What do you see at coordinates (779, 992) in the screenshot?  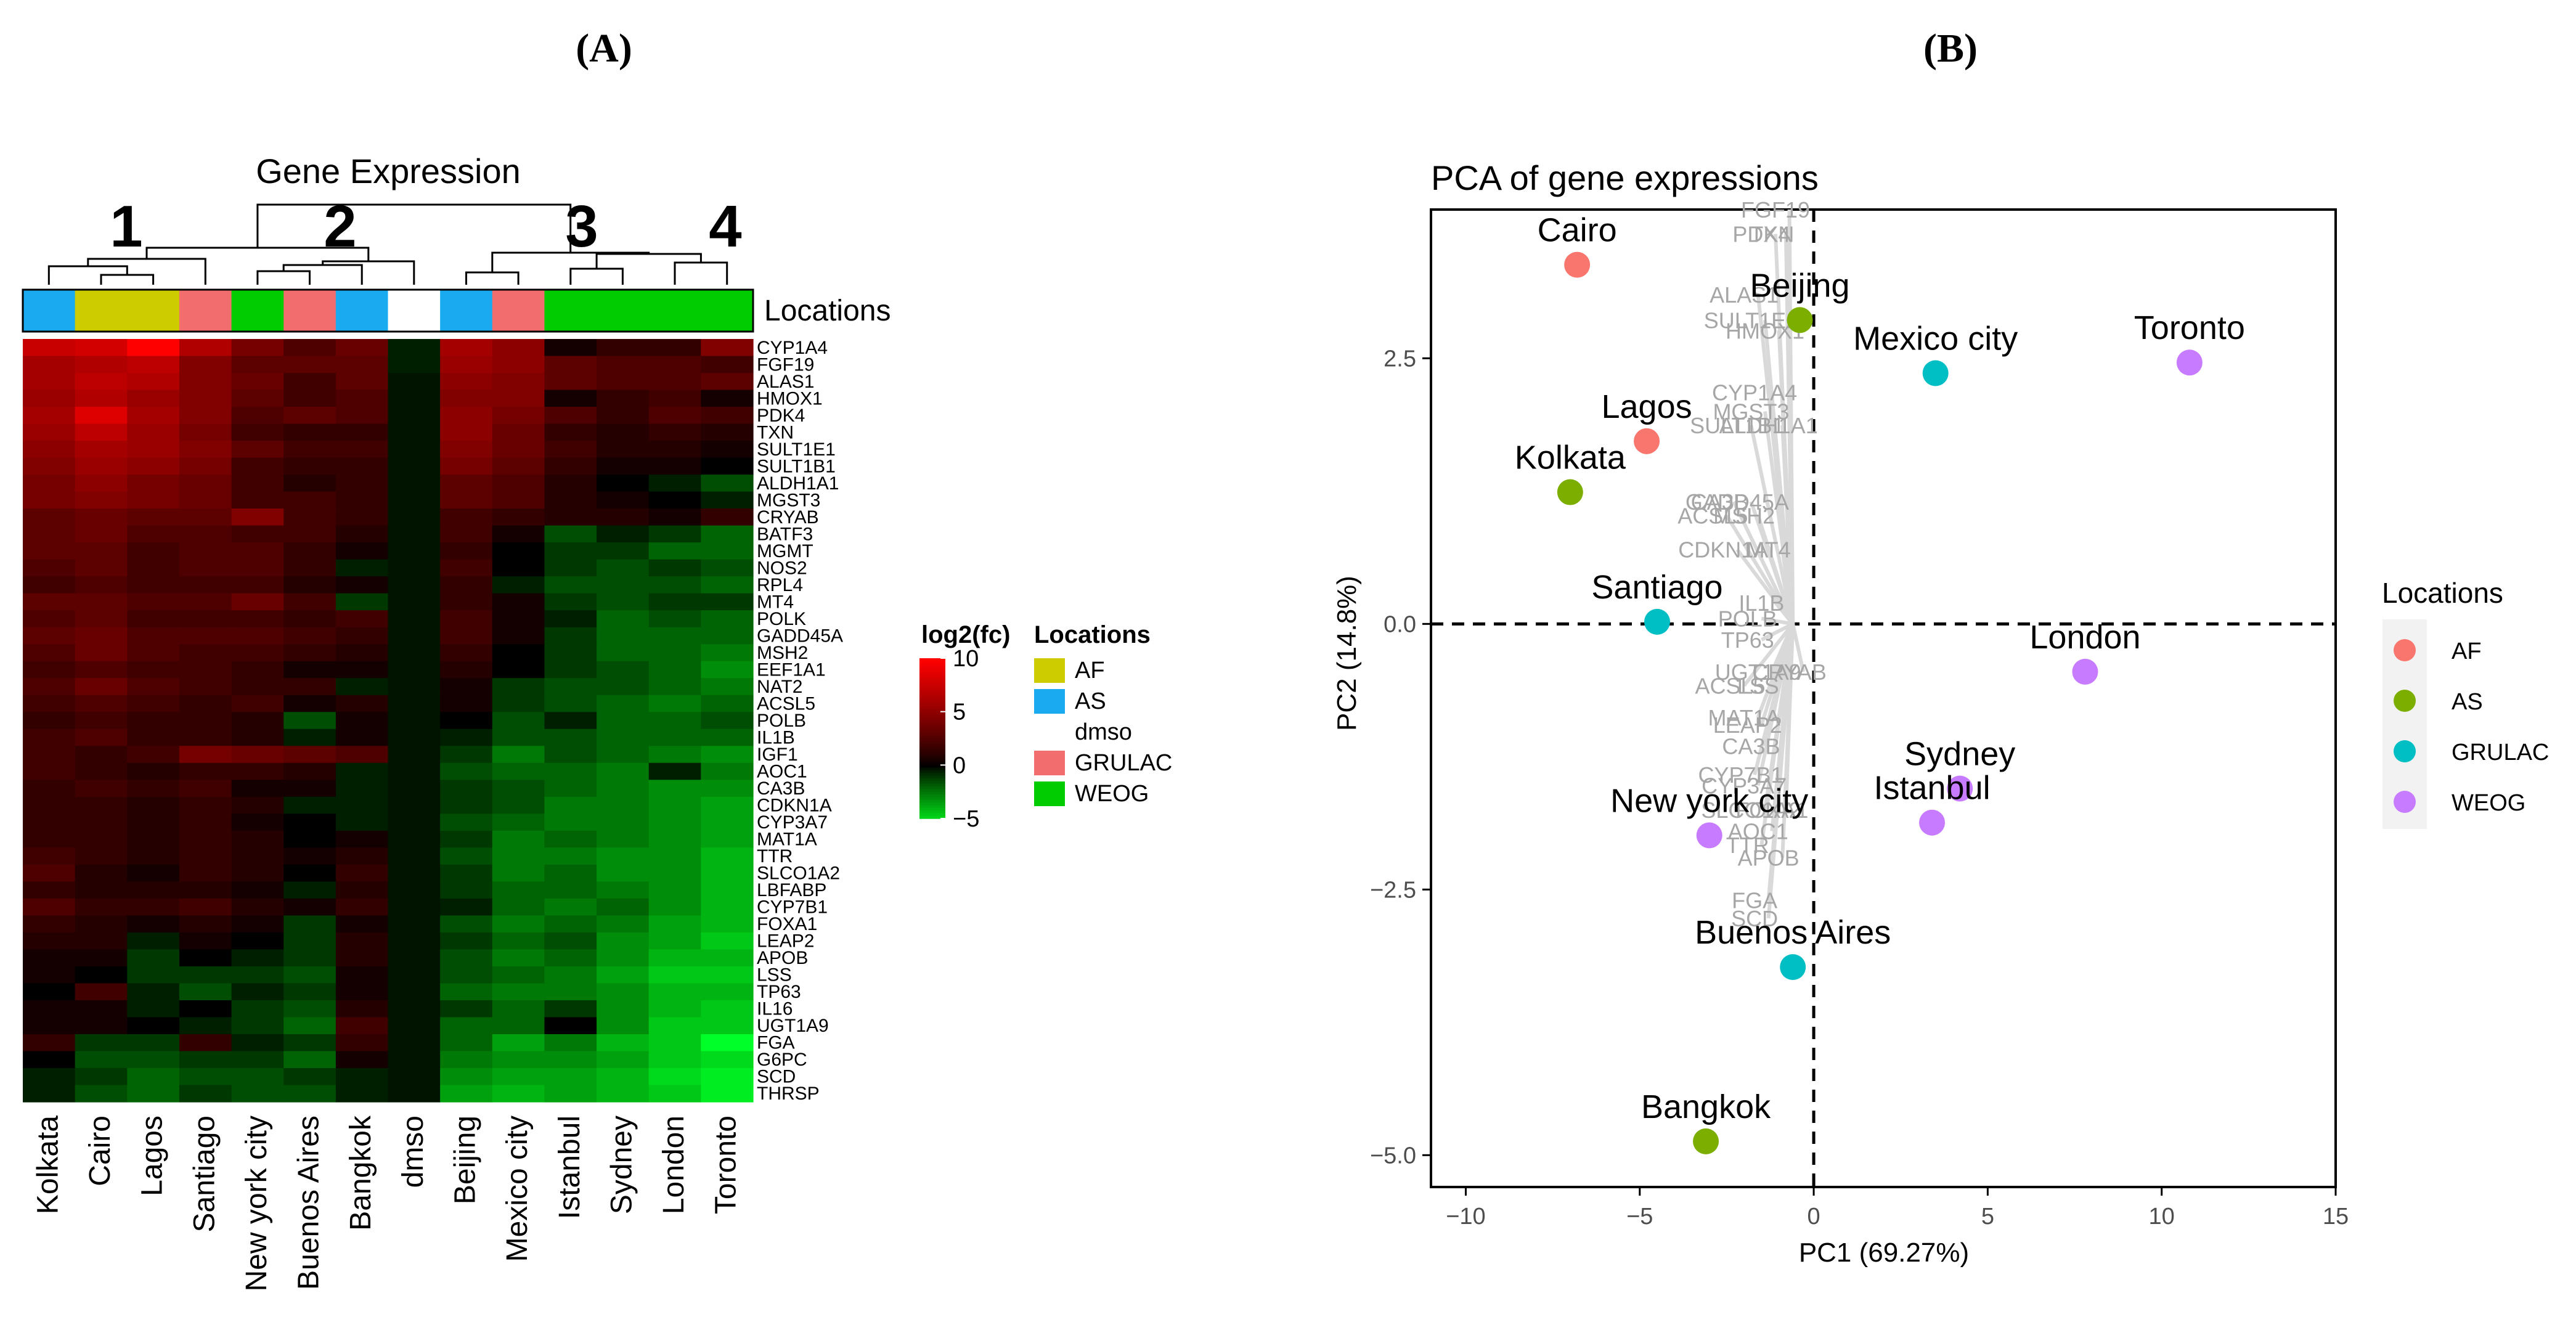 I see `gene-label: TP63` at bounding box center [779, 992].